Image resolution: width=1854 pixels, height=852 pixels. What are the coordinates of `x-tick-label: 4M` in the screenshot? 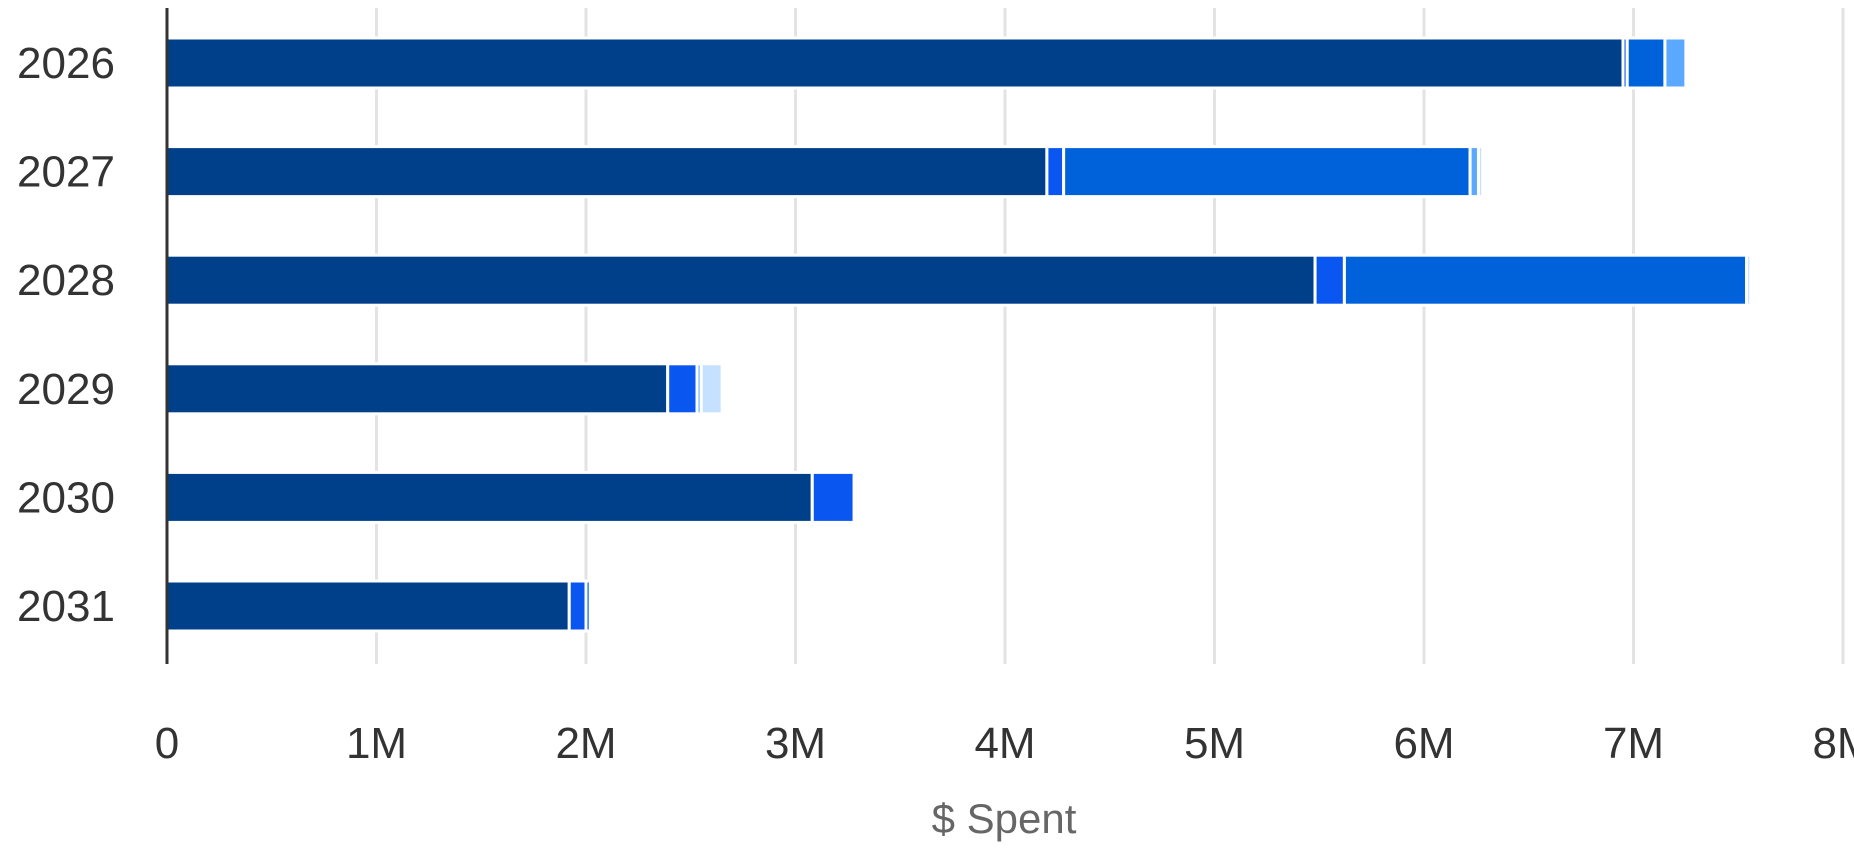 It's located at (1004, 743).